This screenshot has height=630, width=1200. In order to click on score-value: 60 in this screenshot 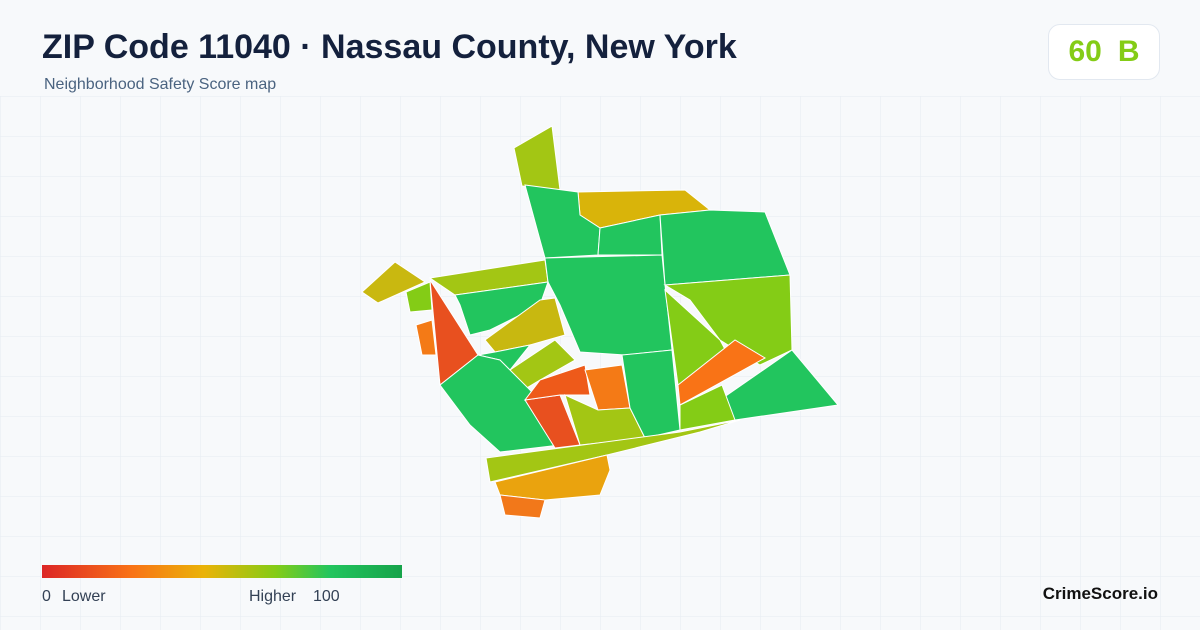, I will do `click(1085, 51)`.